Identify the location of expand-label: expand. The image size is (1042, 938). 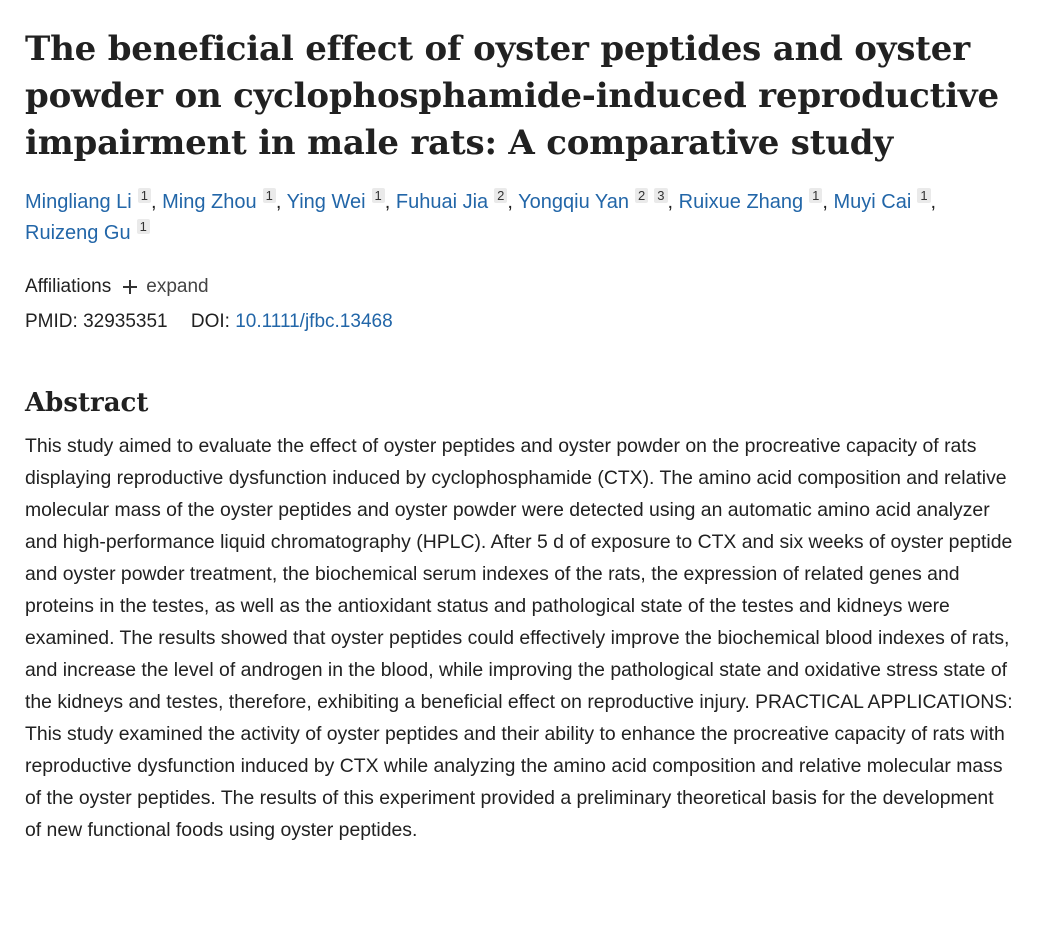
(177, 286).